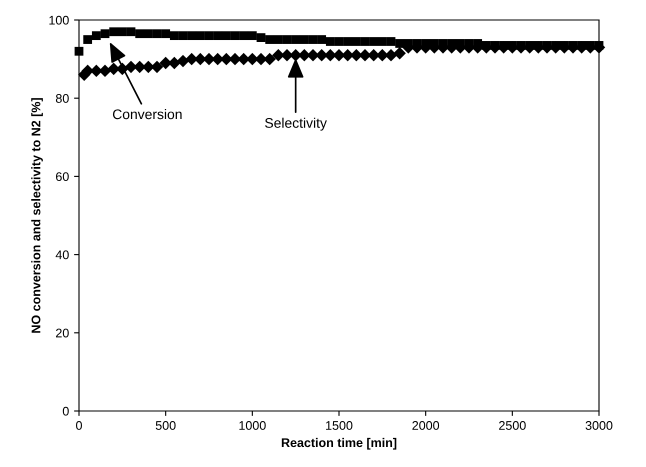 The height and width of the screenshot is (467, 646). Describe the element at coordinates (37, 215) in the screenshot. I see `y-axis-title: NO conversion and selectivity to N2 [%]` at that location.